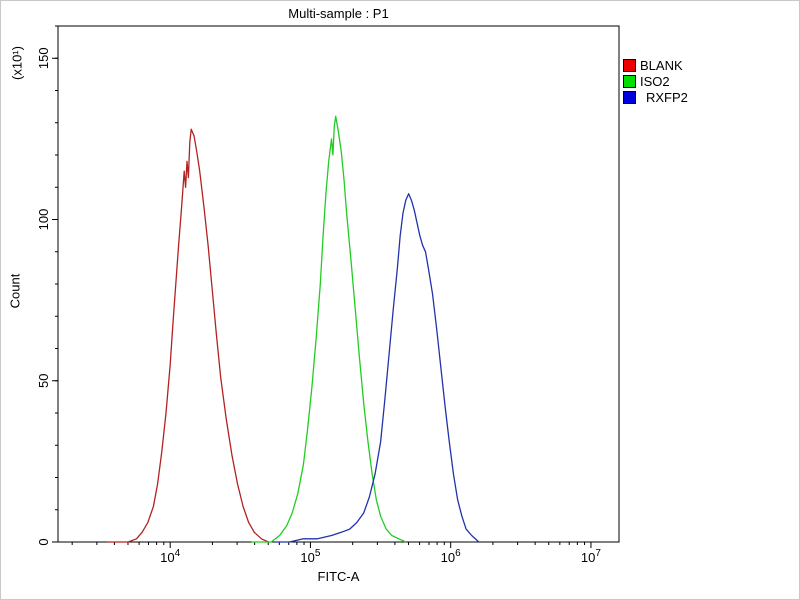 This screenshot has height=600, width=800. I want to click on y-axis-unit-label: (x10¹), so click(17, 63).